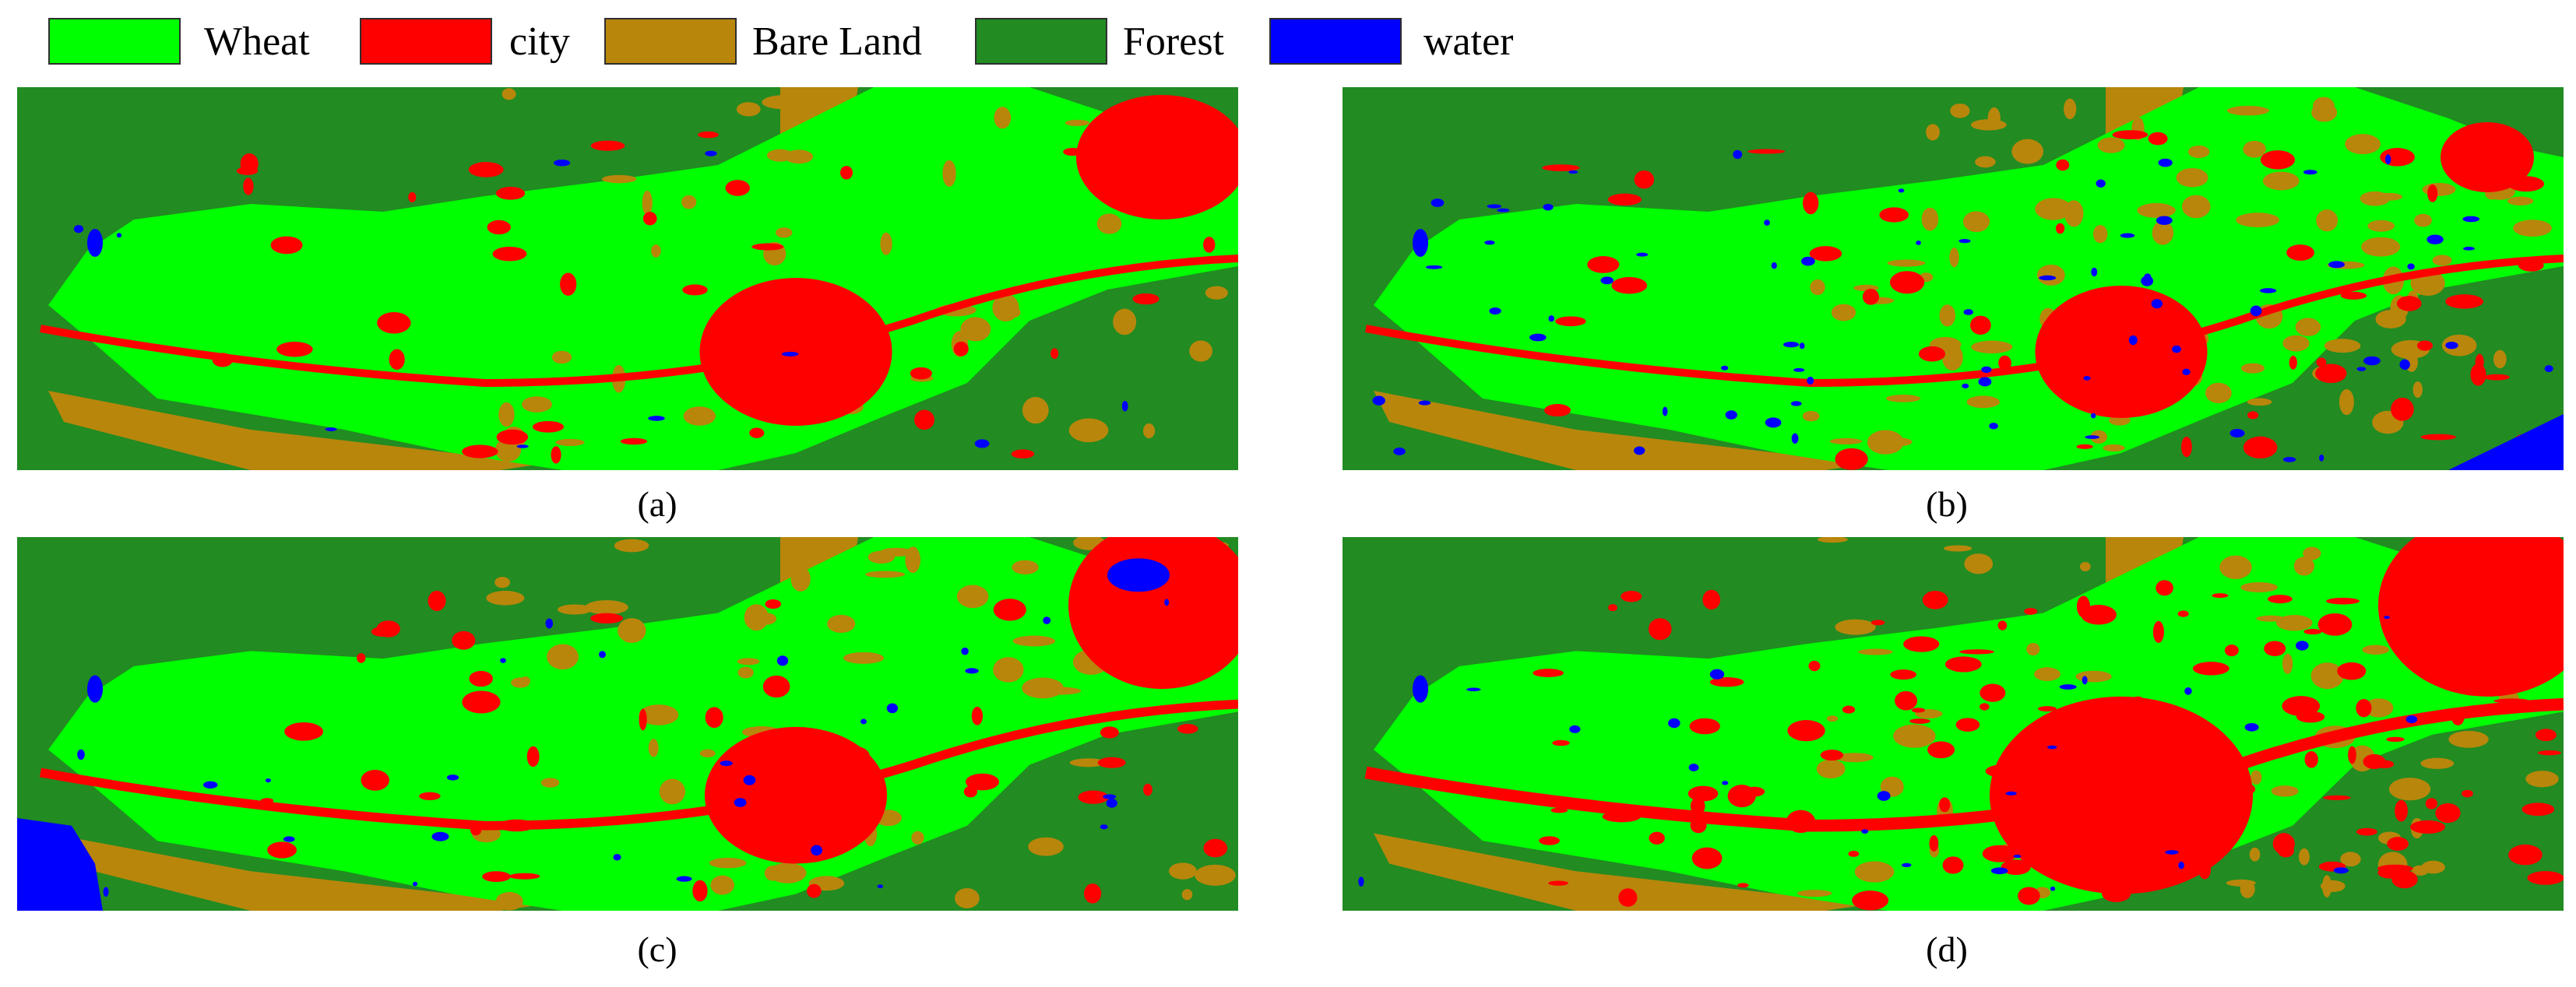 The height and width of the screenshot is (987, 2576). I want to click on caption-b: (b), so click(1947, 504).